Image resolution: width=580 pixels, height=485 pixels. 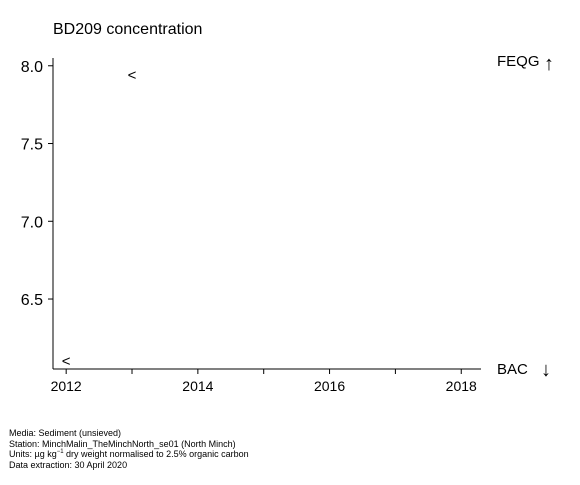 What do you see at coordinates (197, 386) in the screenshot?
I see `x-tick-label: 2014` at bounding box center [197, 386].